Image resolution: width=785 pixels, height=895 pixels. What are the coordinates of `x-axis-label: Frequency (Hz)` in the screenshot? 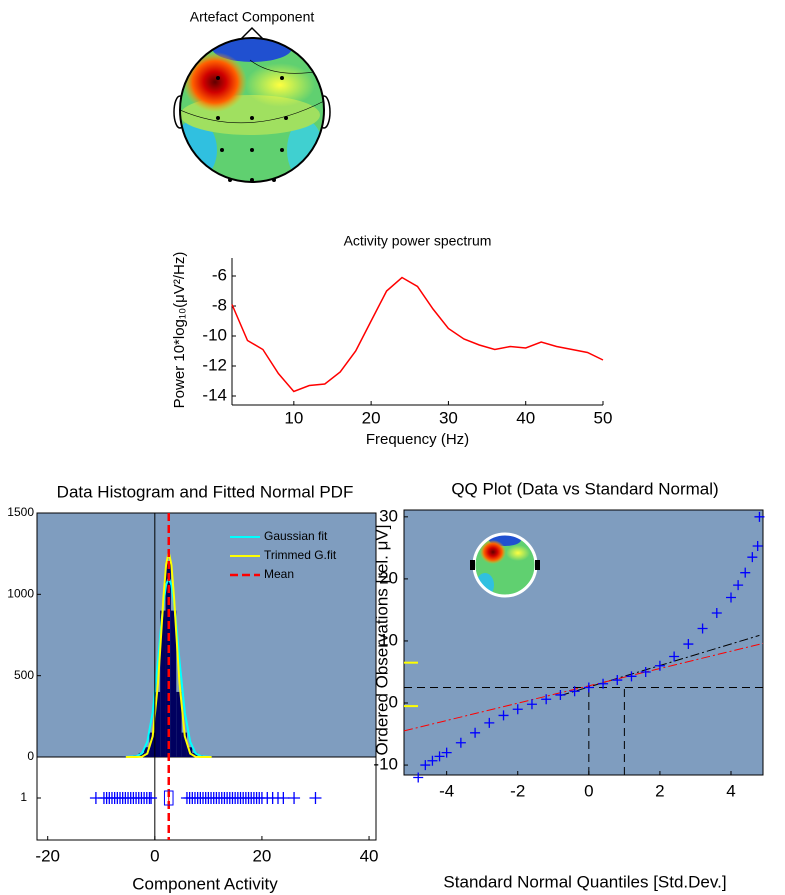 It's located at (417, 439).